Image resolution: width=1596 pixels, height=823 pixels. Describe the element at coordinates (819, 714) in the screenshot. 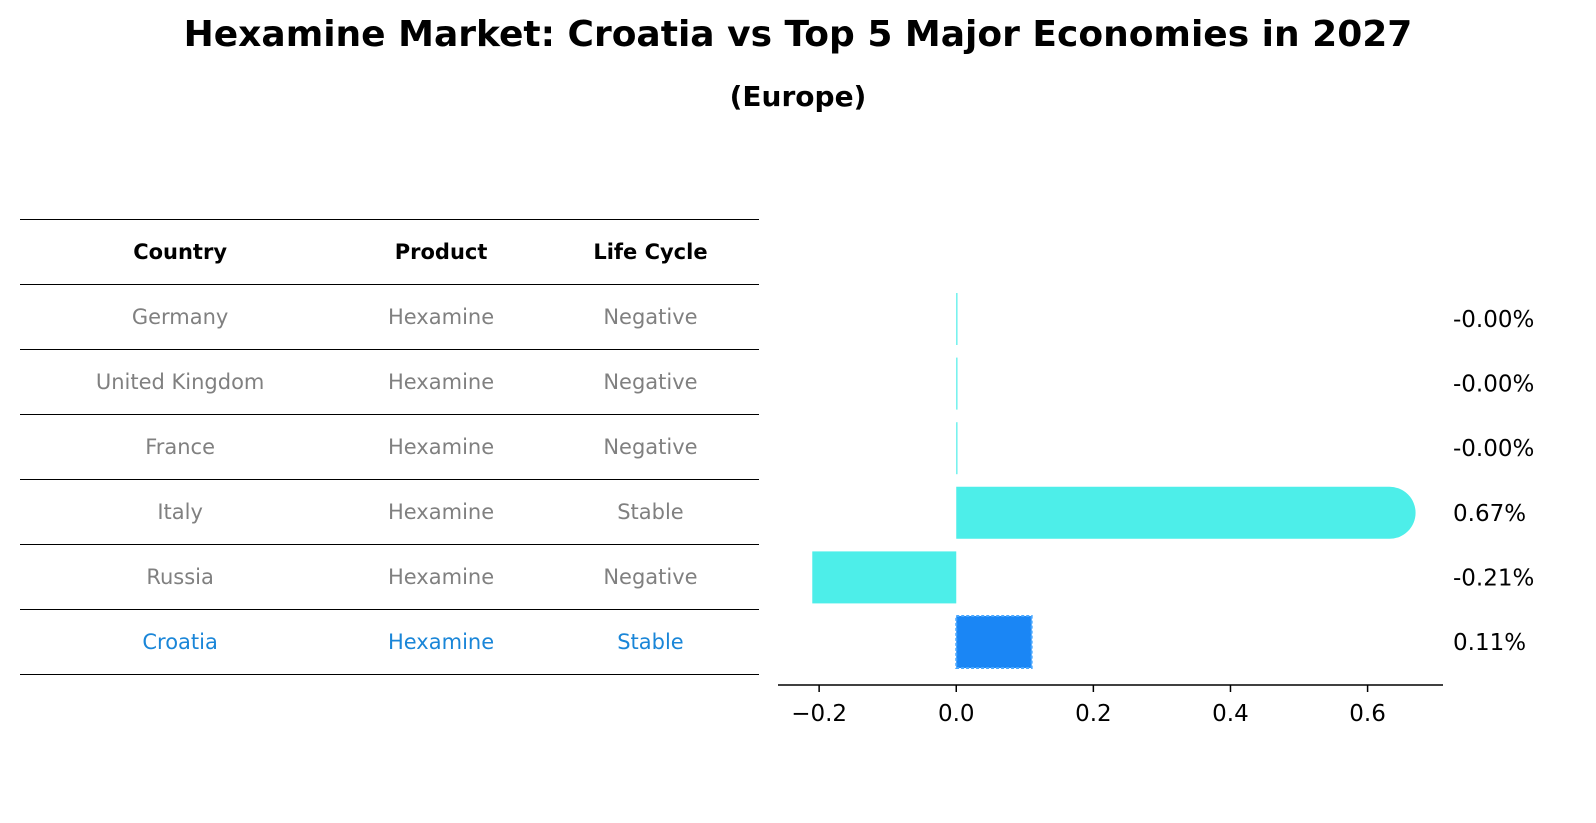

I see `x-axis-tick-label: −0.2` at that location.